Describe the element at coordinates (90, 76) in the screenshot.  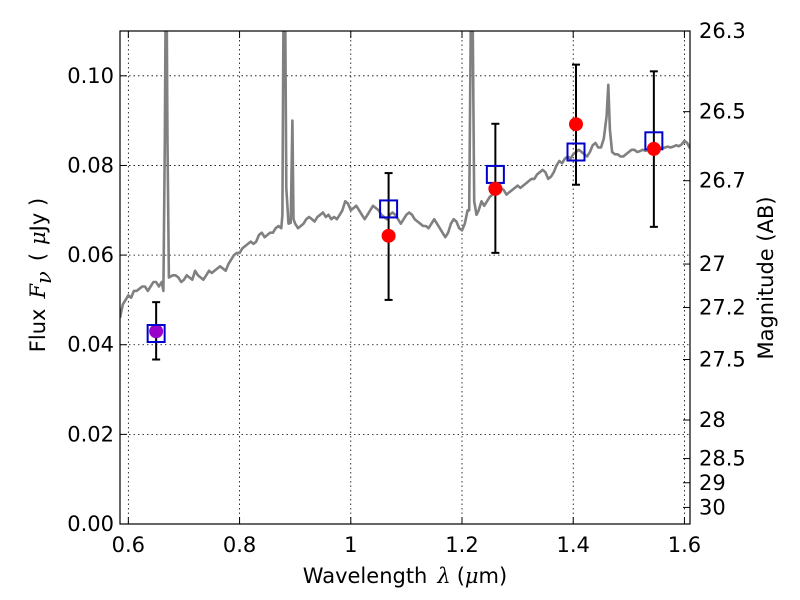
I see `y-tick-label: 0.10` at that location.